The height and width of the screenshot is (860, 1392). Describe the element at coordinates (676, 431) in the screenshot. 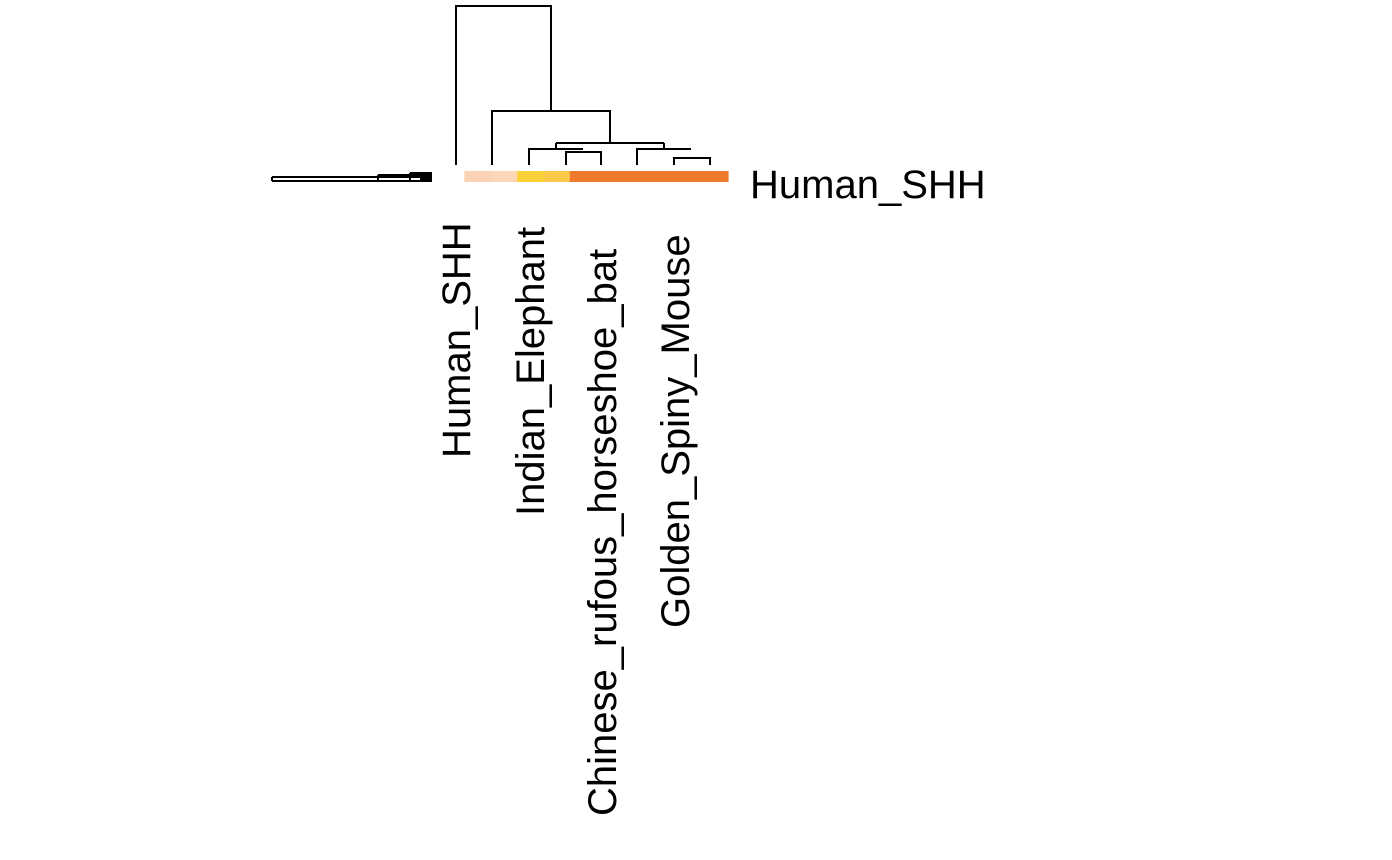

I see `column-label-golden-spiny-mouse: Golden_Spiny_Mouse` at that location.